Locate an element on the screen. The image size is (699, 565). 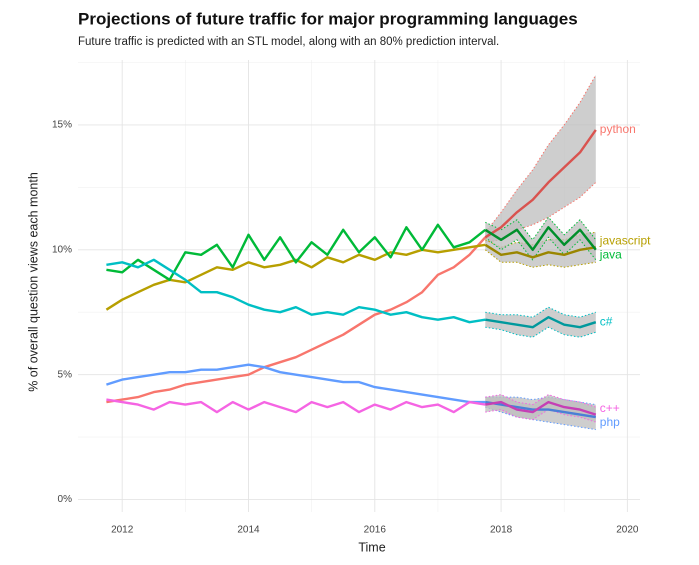
x-tick-label: 2014 is located at coordinates (248, 530).